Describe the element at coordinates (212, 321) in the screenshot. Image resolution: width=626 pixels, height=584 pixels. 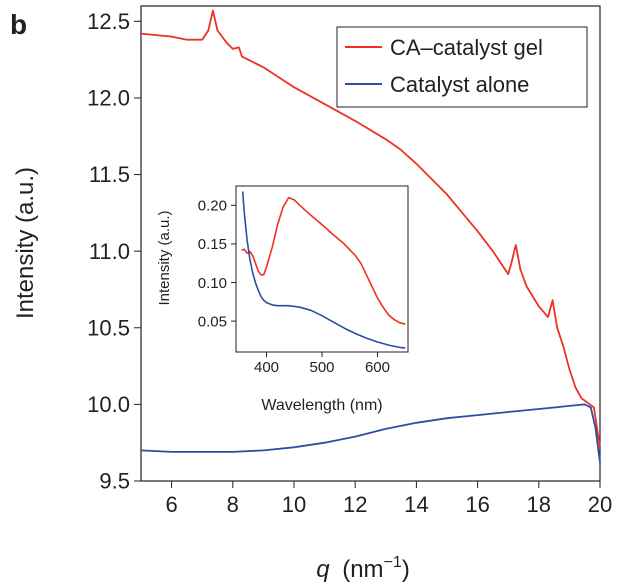
I see `y-tick-label: 0.05` at that location.